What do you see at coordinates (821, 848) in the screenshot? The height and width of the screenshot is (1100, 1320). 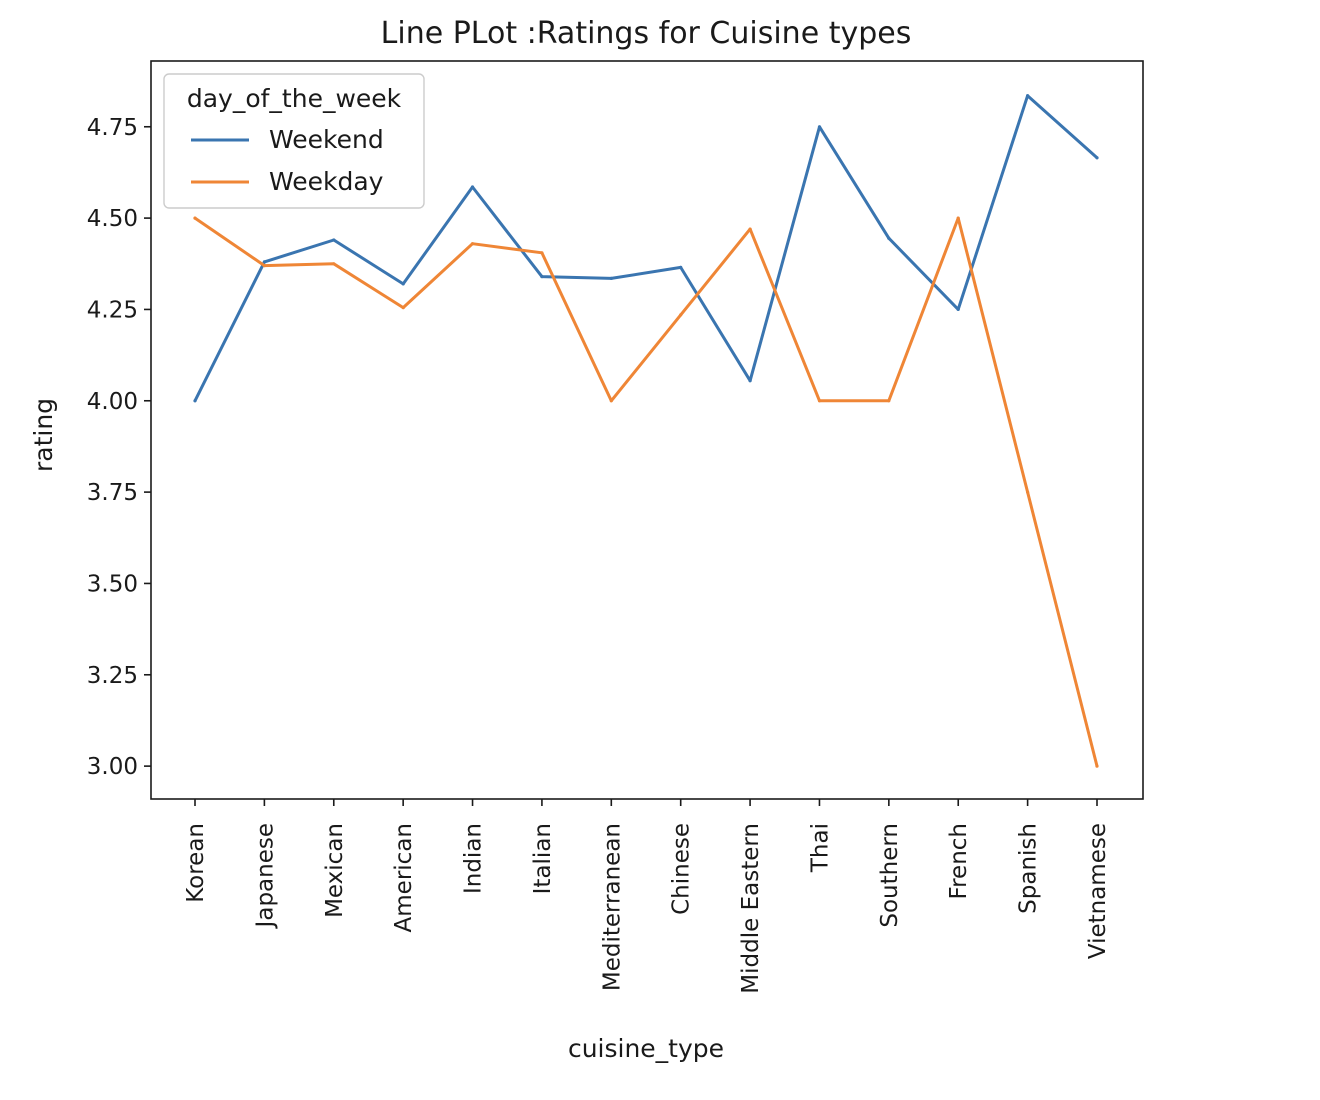 I see `x-tick-label: Thai` at bounding box center [821, 848].